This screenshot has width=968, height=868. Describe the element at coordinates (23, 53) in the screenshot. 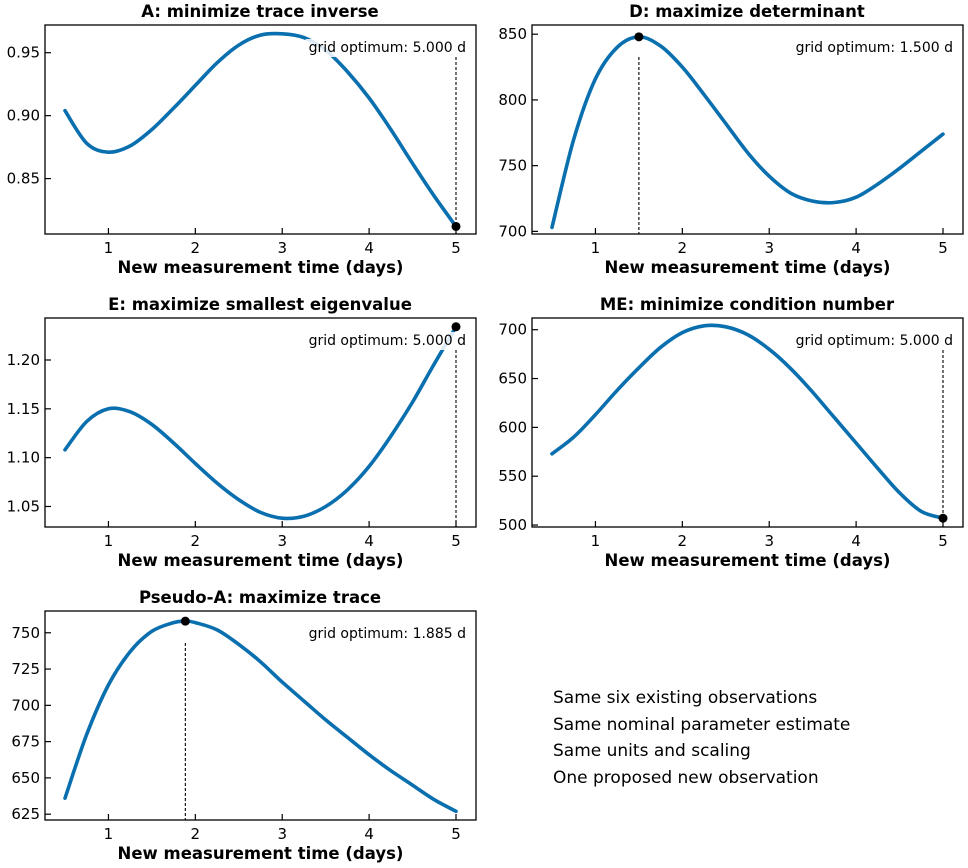

I see `y-tick-label: 0.95` at that location.